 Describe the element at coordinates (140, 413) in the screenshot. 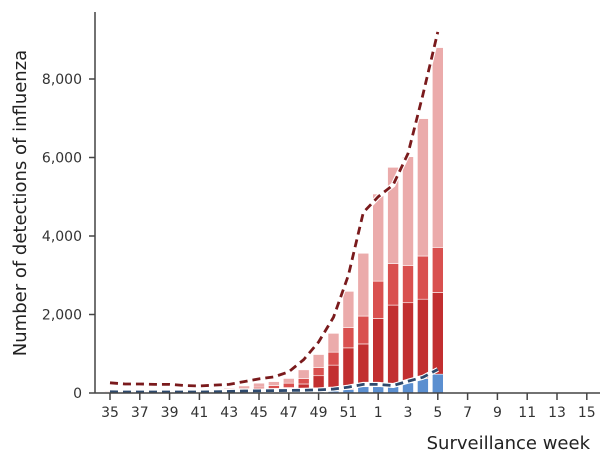

I see `x-tick-label: 37` at that location.